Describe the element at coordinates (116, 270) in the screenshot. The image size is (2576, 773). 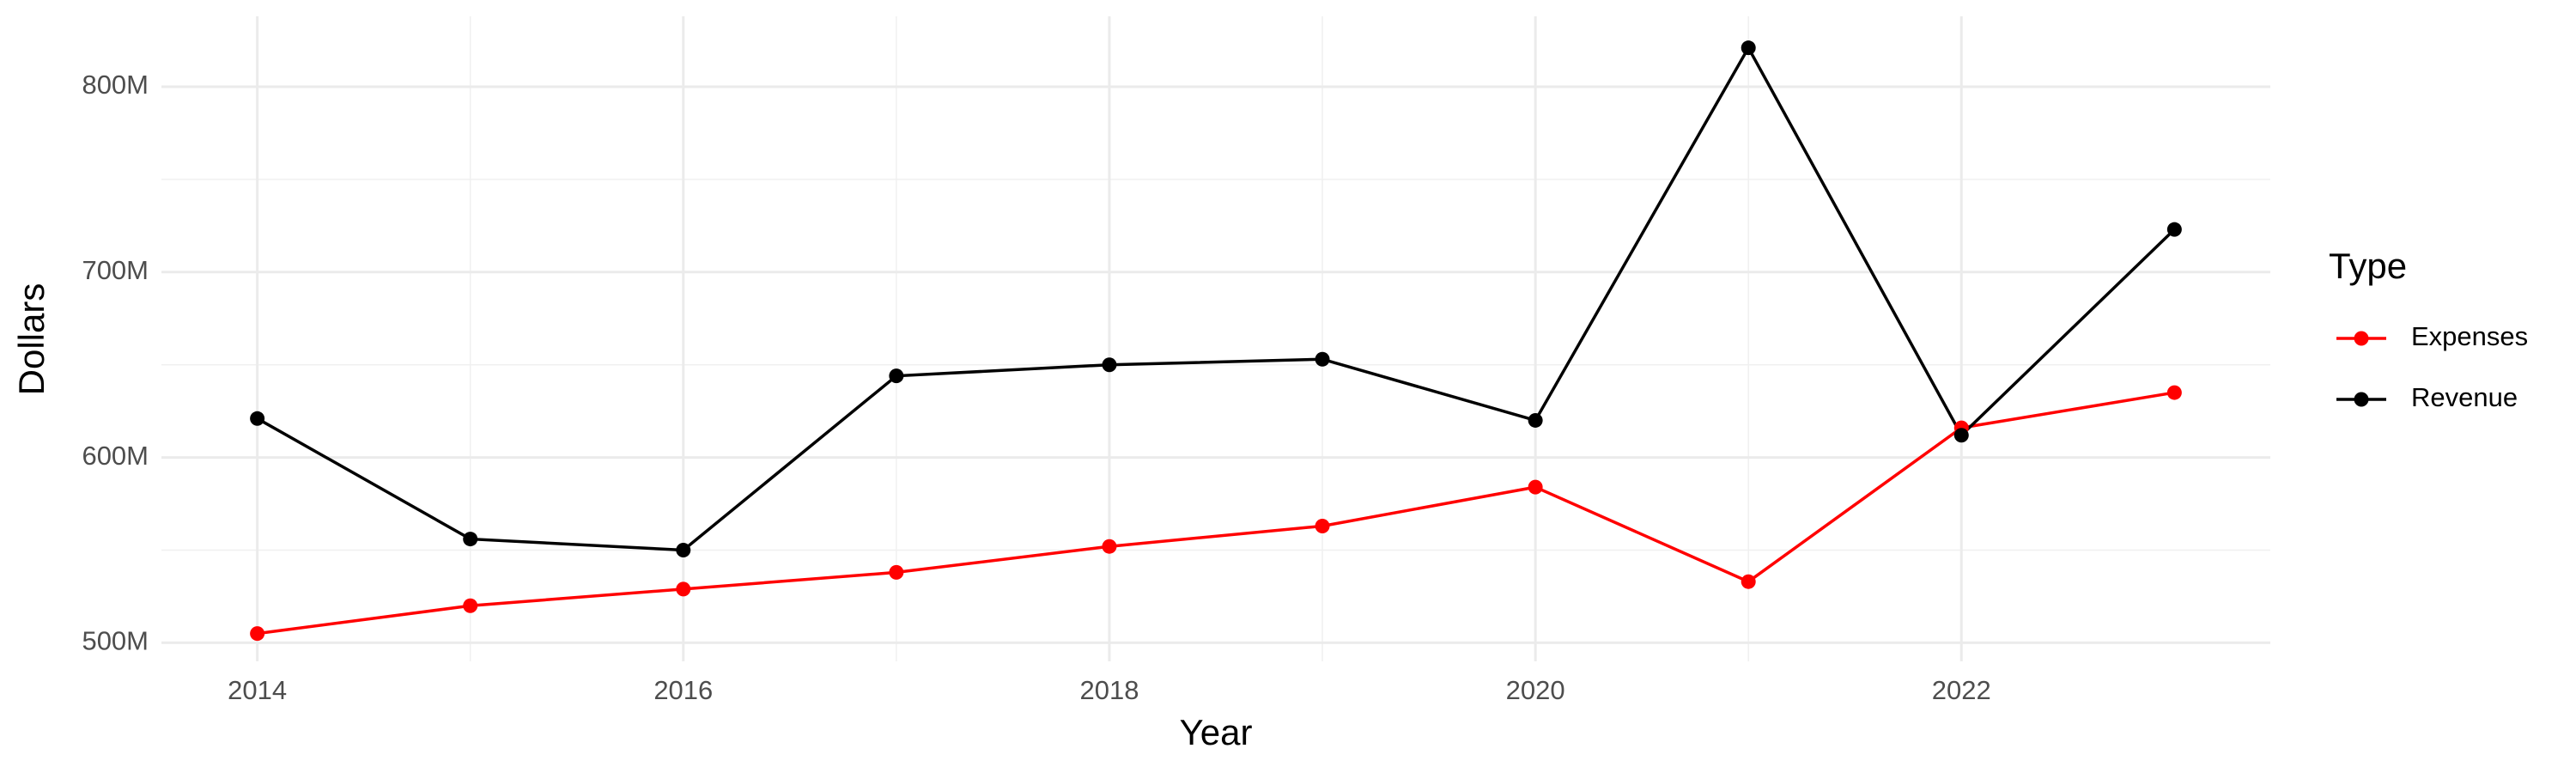
I see `y-tick-label: 700M` at that location.